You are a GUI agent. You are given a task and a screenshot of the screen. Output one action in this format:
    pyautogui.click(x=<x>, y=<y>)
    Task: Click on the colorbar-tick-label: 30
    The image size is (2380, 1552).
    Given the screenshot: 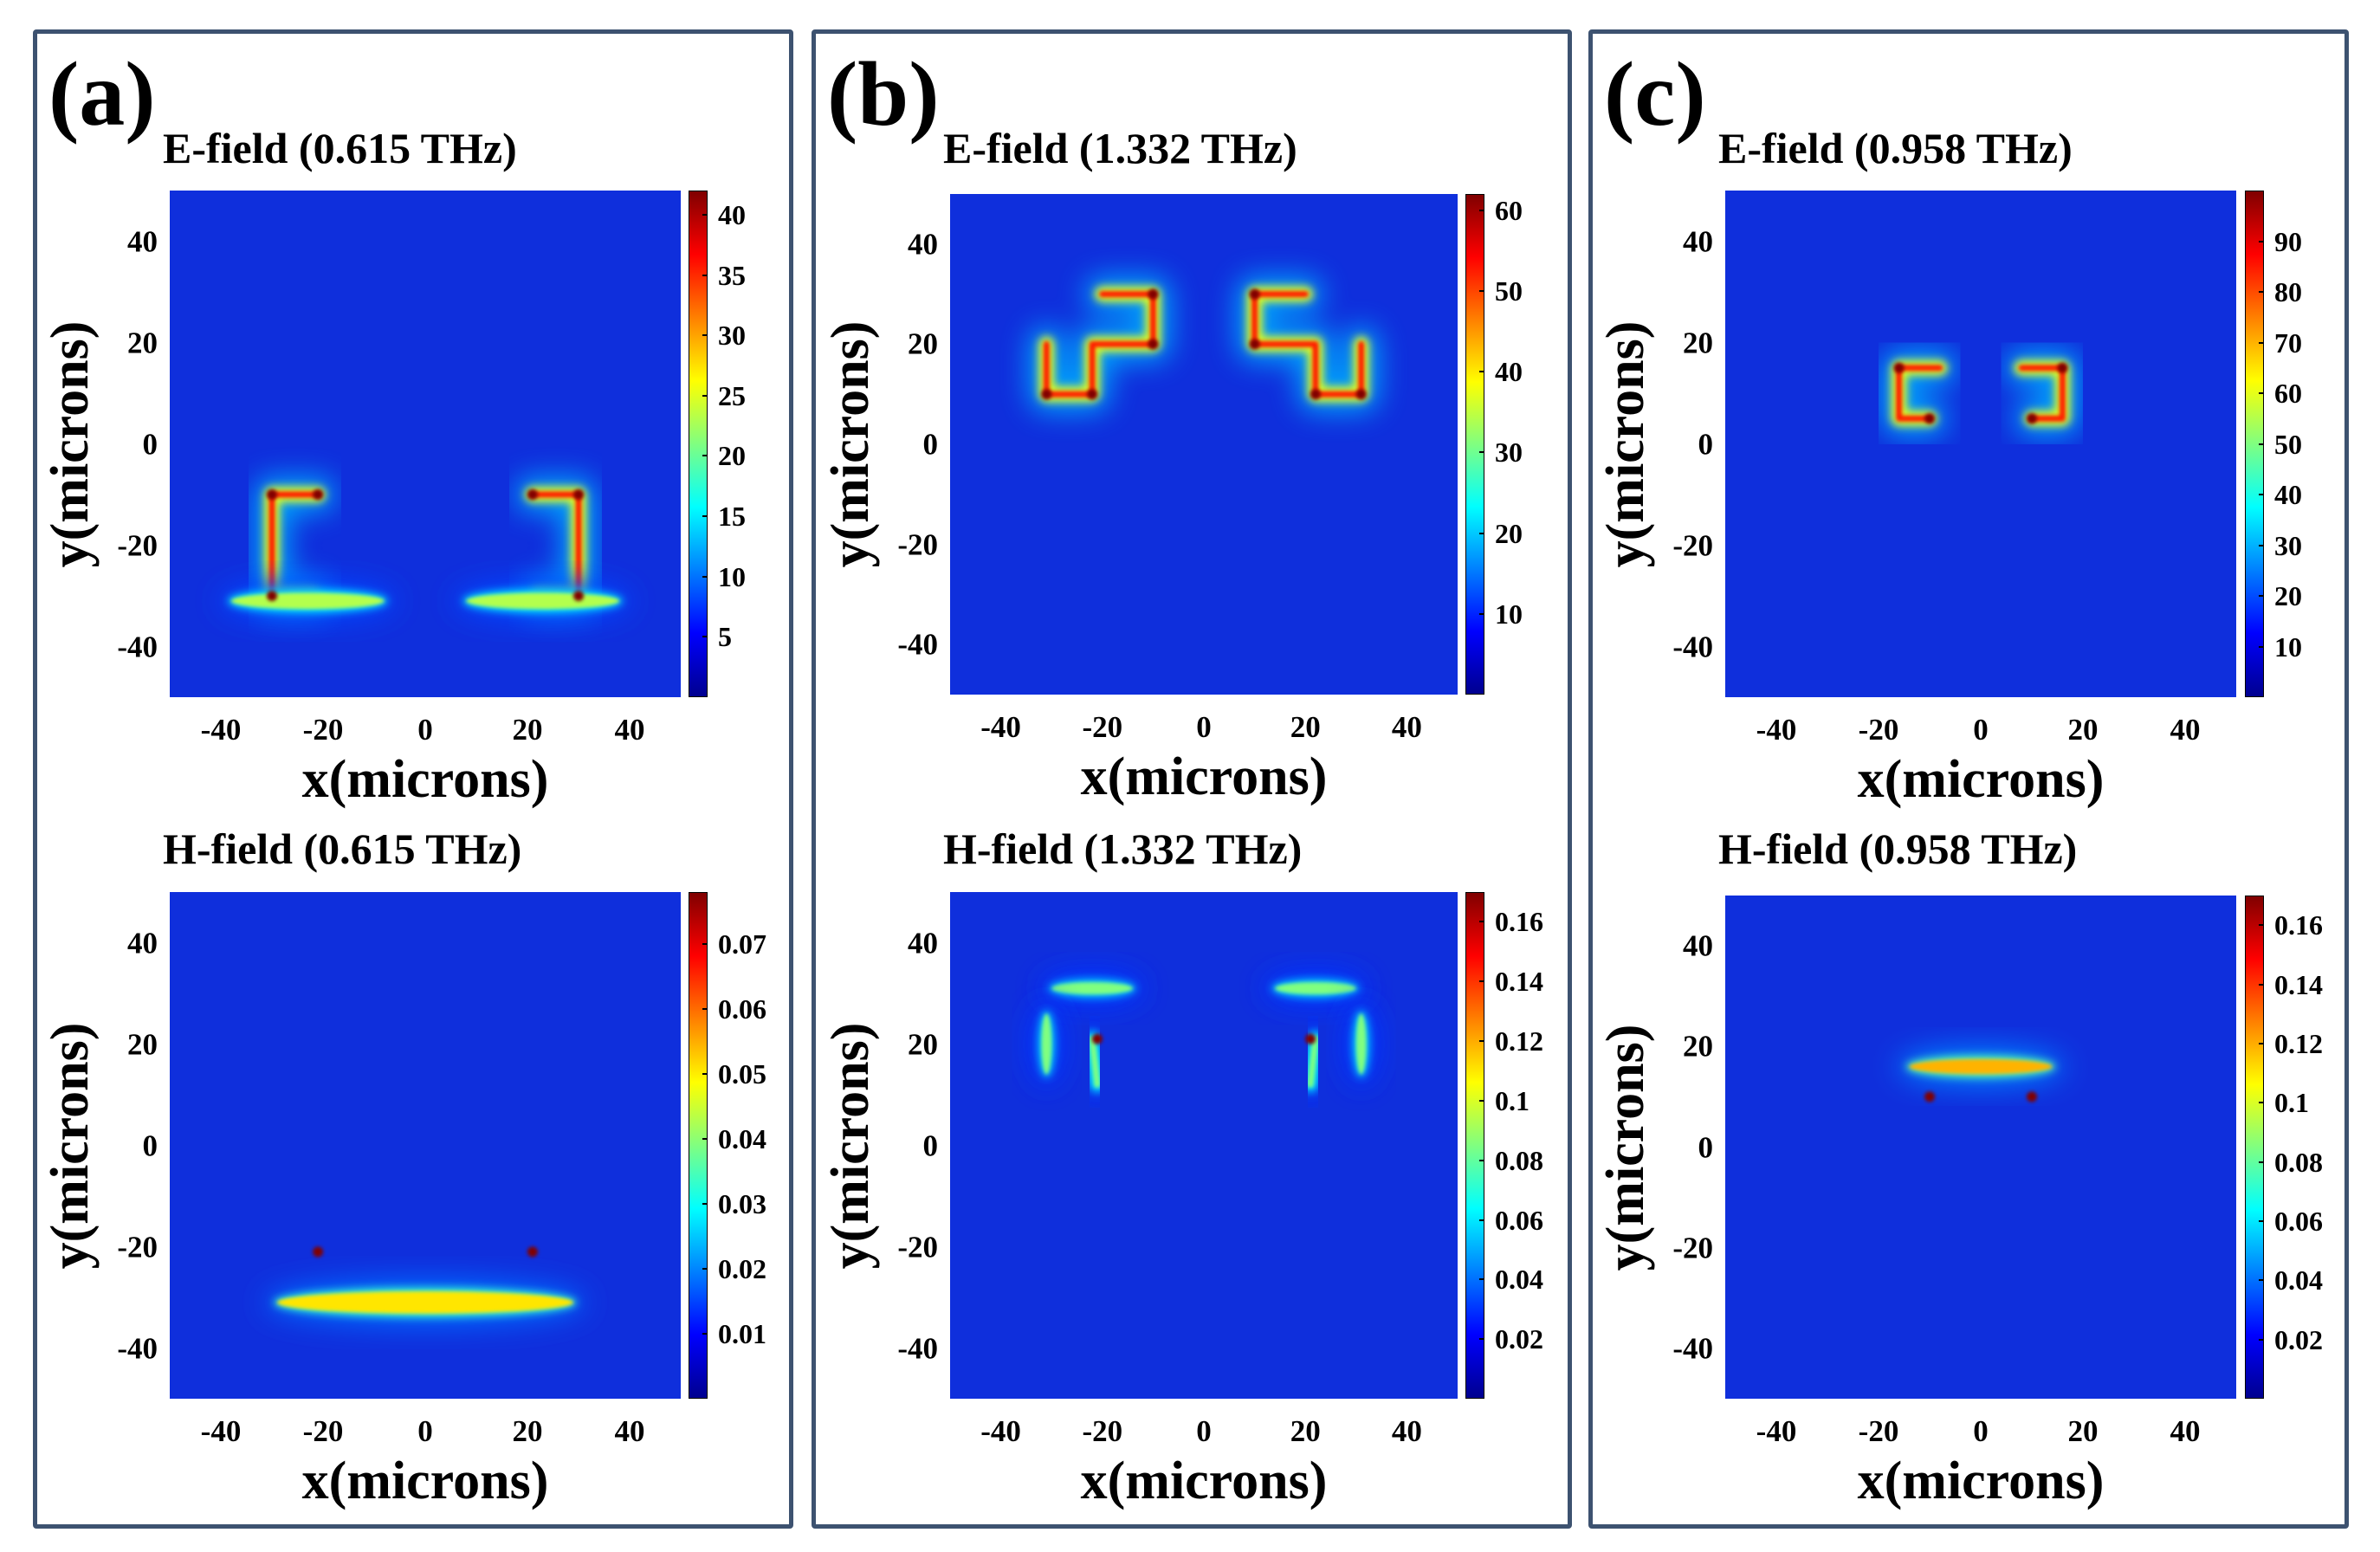 What is the action you would take?
    pyautogui.click(x=2288, y=545)
    